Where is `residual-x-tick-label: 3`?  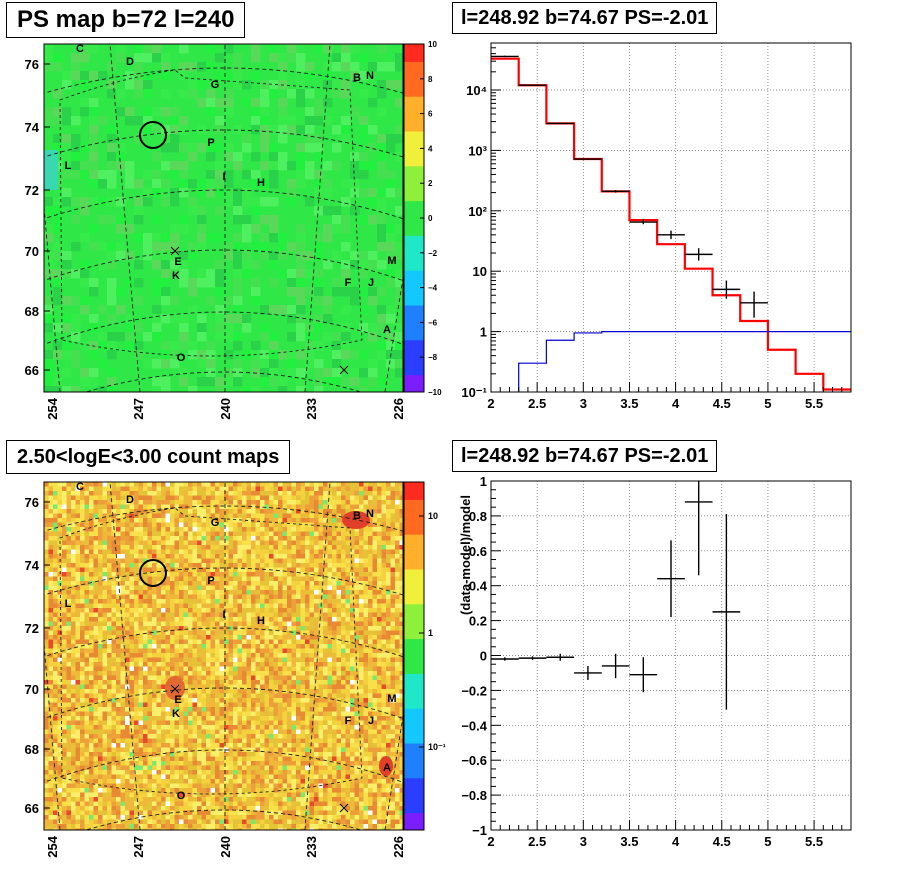 residual-x-tick-label: 3 is located at coordinates (583, 841).